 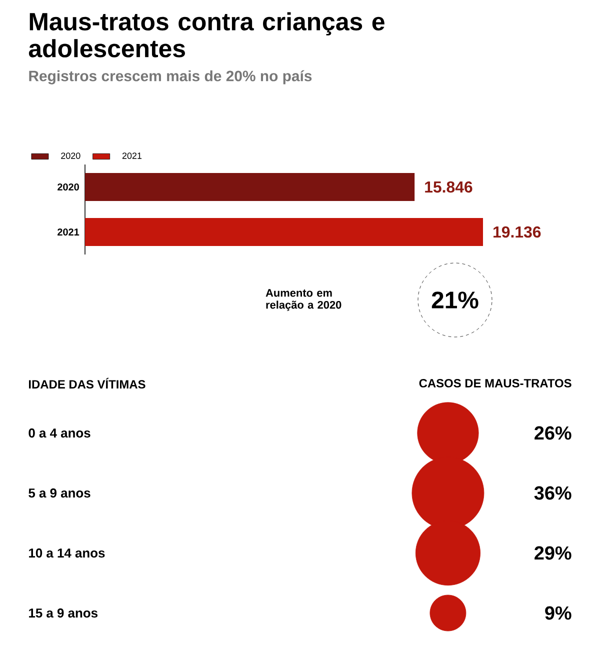 What do you see at coordinates (170, 77) in the screenshot?
I see `chart-subtitle: Registros crescem mais de 20% no país` at bounding box center [170, 77].